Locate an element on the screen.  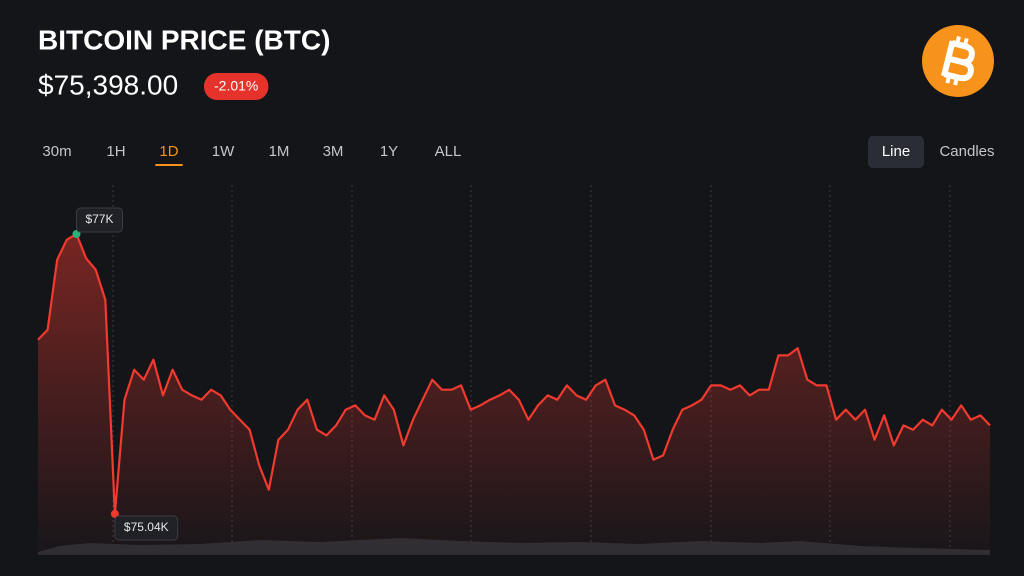
point-label-text: $77K is located at coordinates (99, 219).